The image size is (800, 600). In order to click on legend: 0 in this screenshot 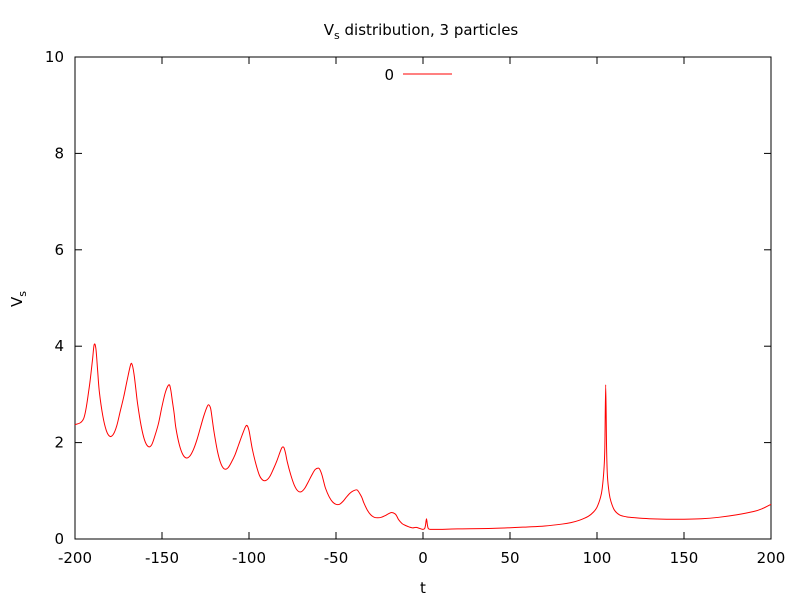, I will do `click(418, 75)`.